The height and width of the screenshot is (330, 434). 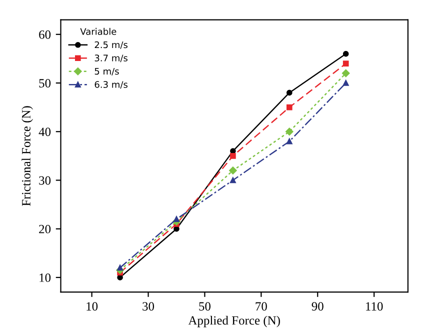 What do you see at coordinates (45, 34) in the screenshot?
I see `y-tick-label: 60` at bounding box center [45, 34].